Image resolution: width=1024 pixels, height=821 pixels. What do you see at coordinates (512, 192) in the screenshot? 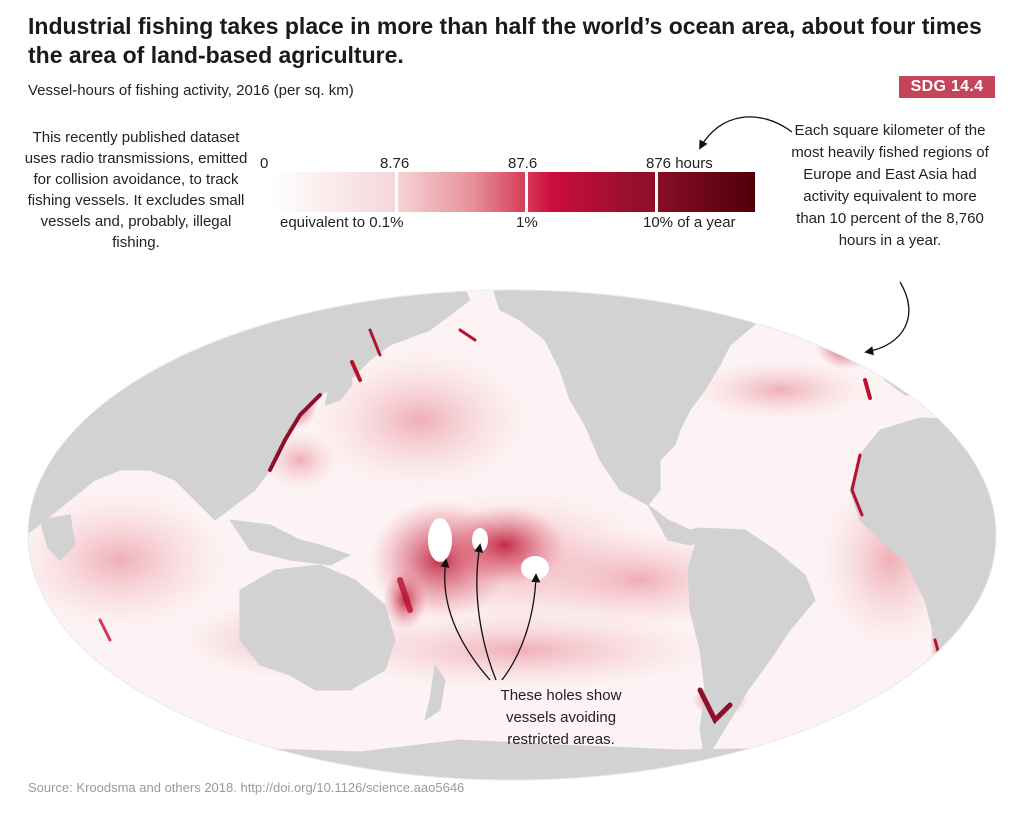
I see `legend-color-bar` at bounding box center [512, 192].